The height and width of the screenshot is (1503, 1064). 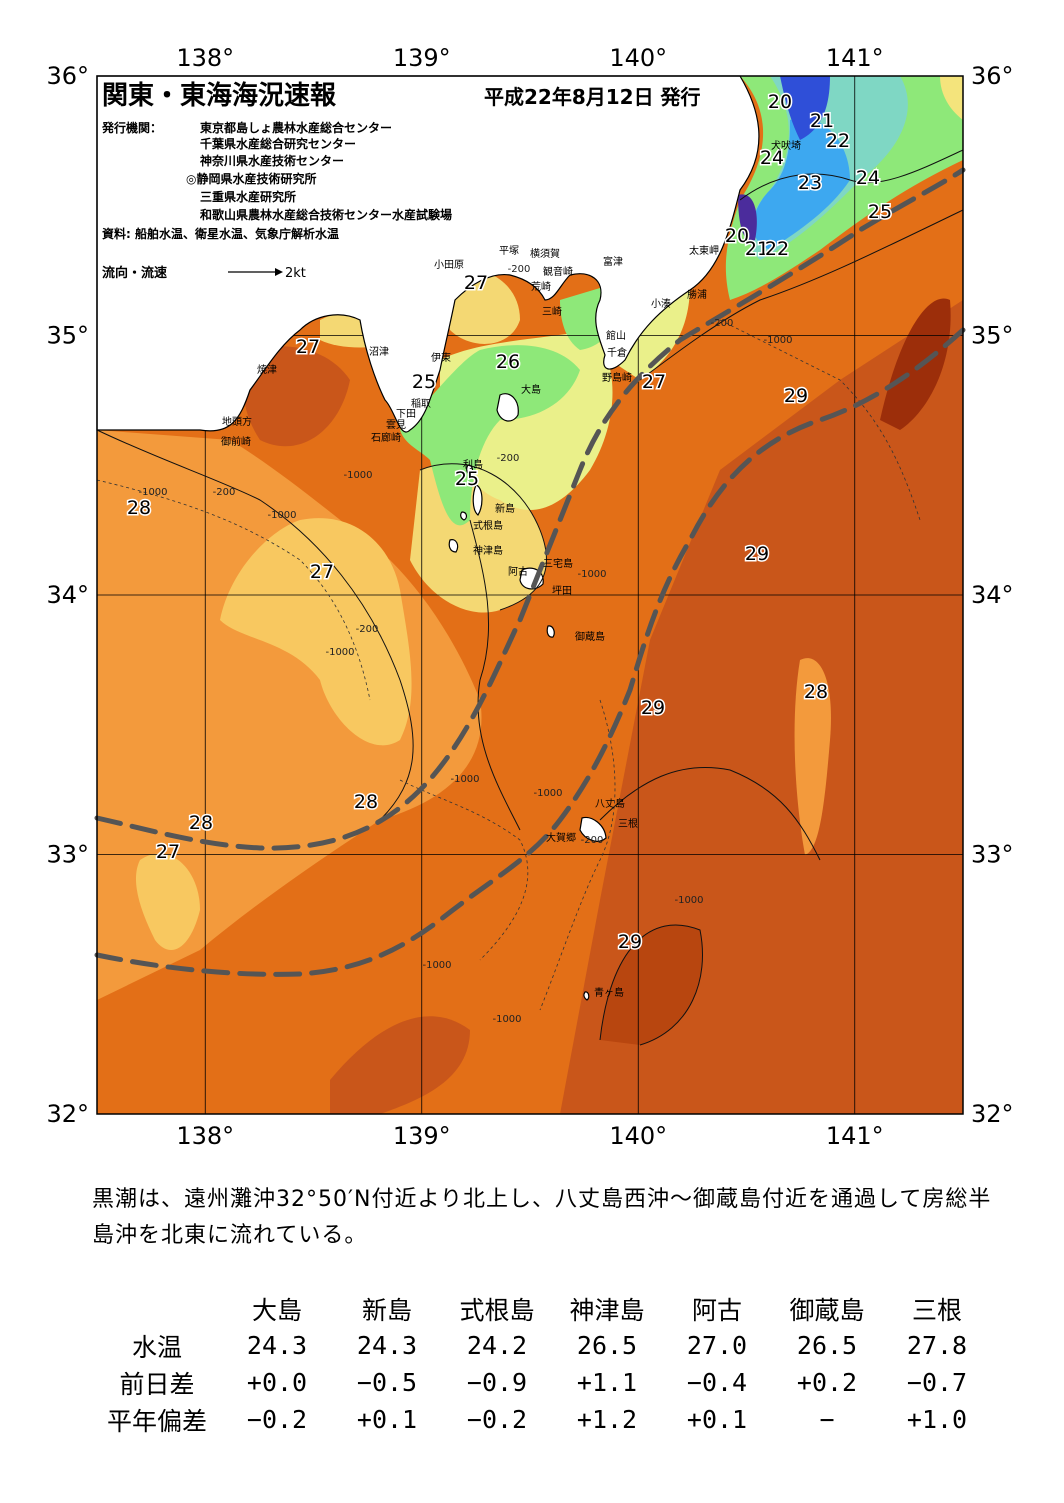 What do you see at coordinates (786, 145) in the screenshot?
I see `place-name: 犬吠埼` at bounding box center [786, 145].